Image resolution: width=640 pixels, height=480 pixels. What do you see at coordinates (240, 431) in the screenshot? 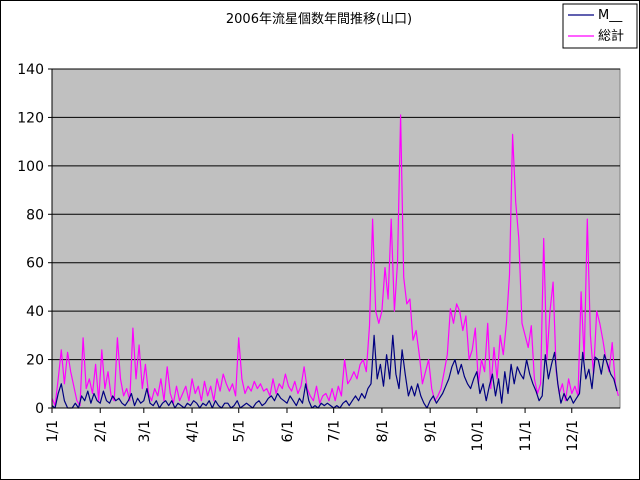
I see `x-tick-label: 5/1` at bounding box center [240, 431].